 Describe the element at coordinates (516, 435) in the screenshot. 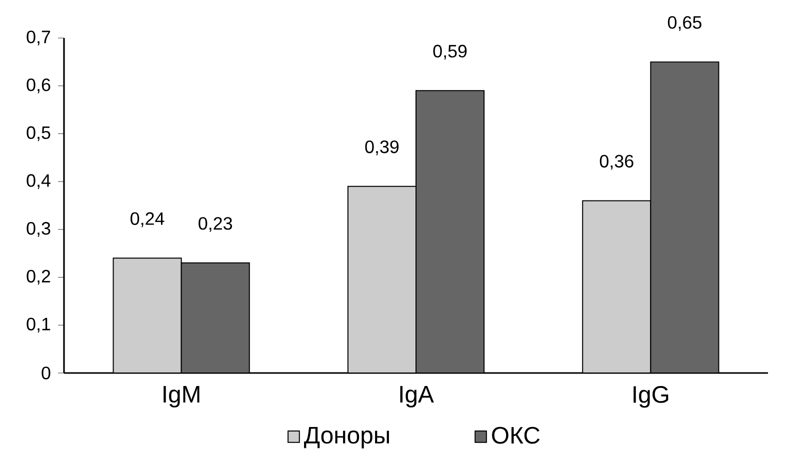

I see `legend-label: ОКС` at that location.